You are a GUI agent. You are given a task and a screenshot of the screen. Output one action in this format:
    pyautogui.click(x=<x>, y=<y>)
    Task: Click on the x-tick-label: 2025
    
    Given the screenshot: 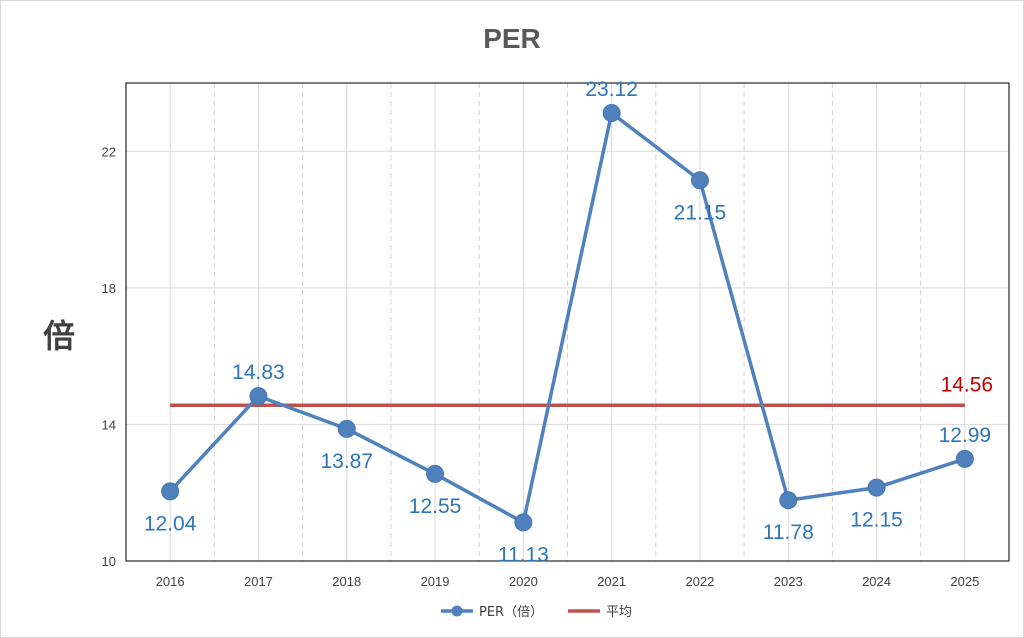 What is the action you would take?
    pyautogui.click(x=964, y=581)
    